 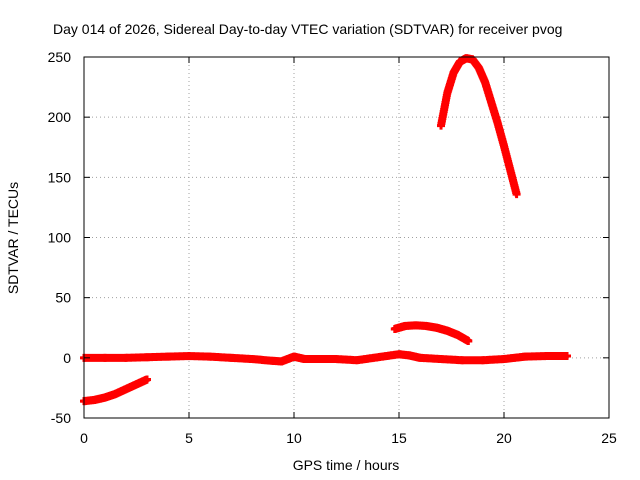 What do you see at coordinates (67, 358) in the screenshot?
I see `y-tick-label: 0` at bounding box center [67, 358].